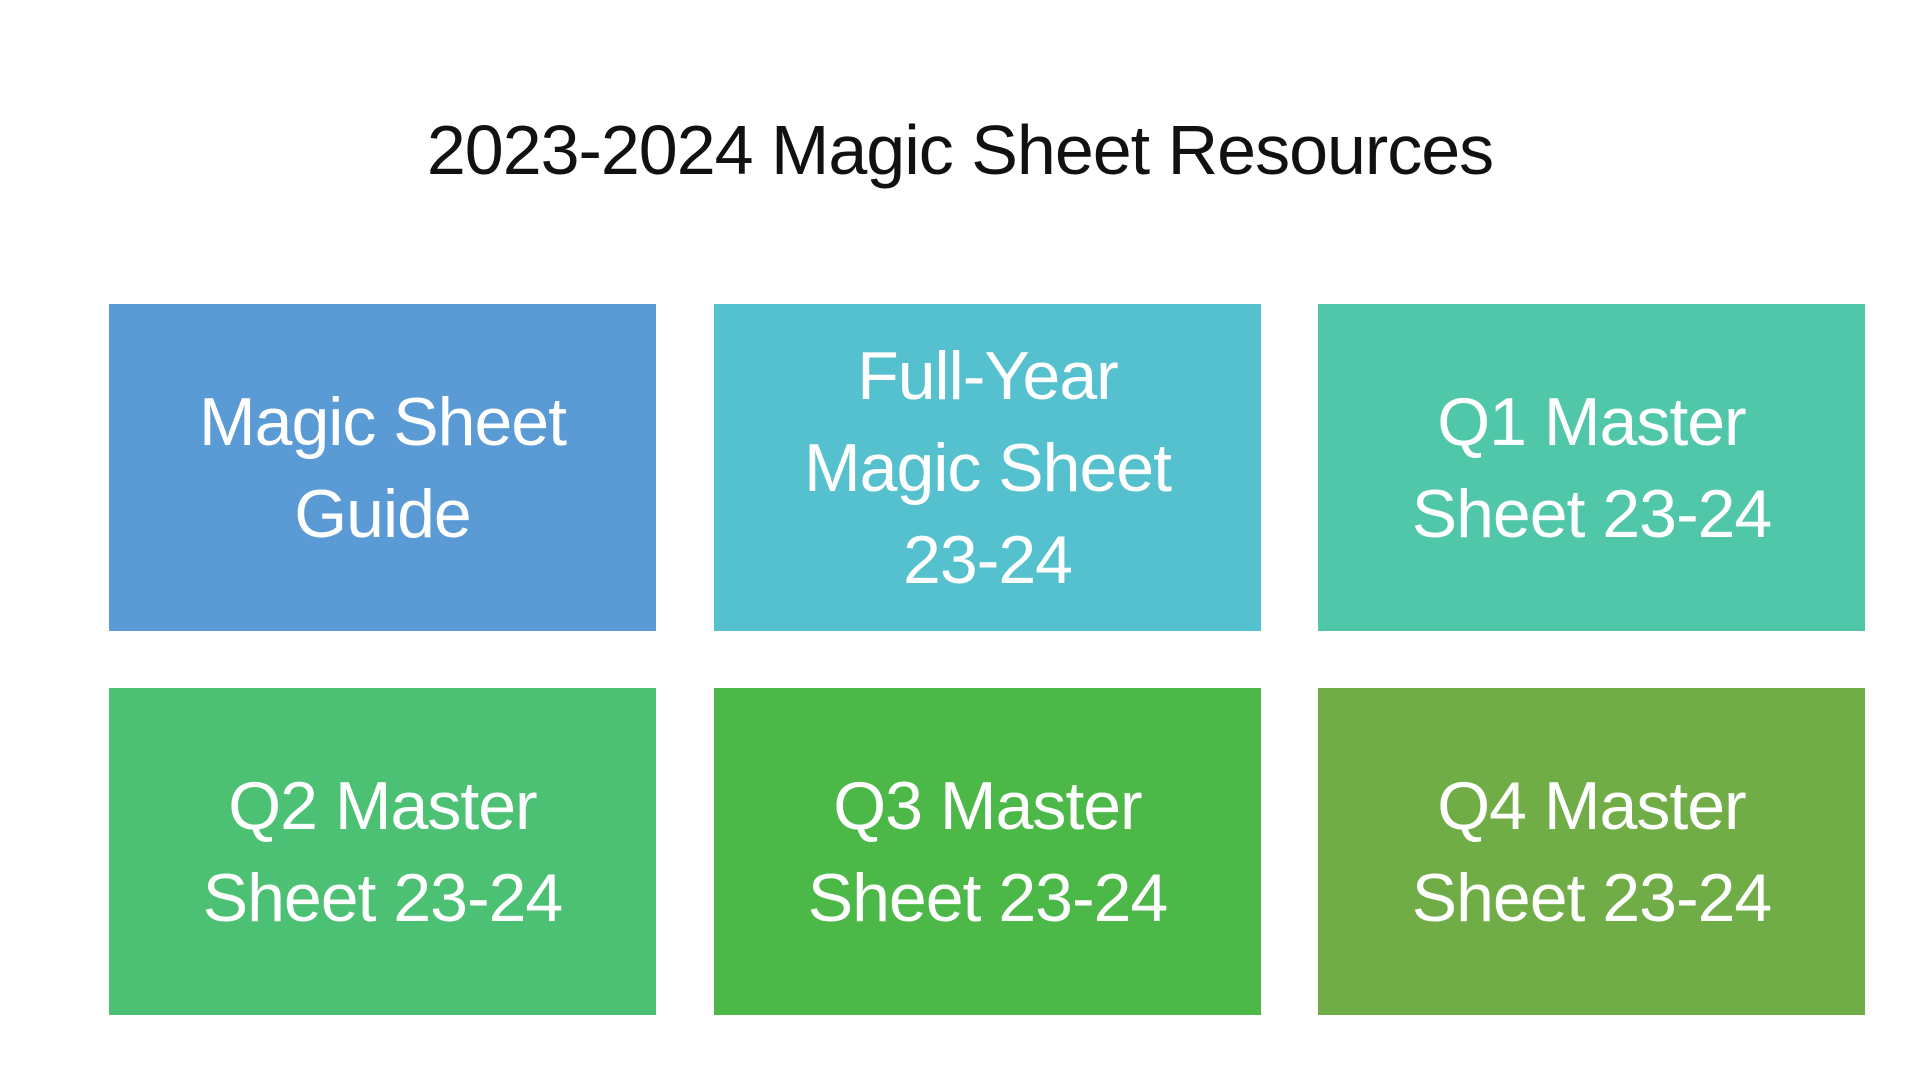 This screenshot has height=1080, width=1920. Describe the element at coordinates (960, 150) in the screenshot. I see `slide-title: 2023-2024 Magic Sheet Resources` at that location.